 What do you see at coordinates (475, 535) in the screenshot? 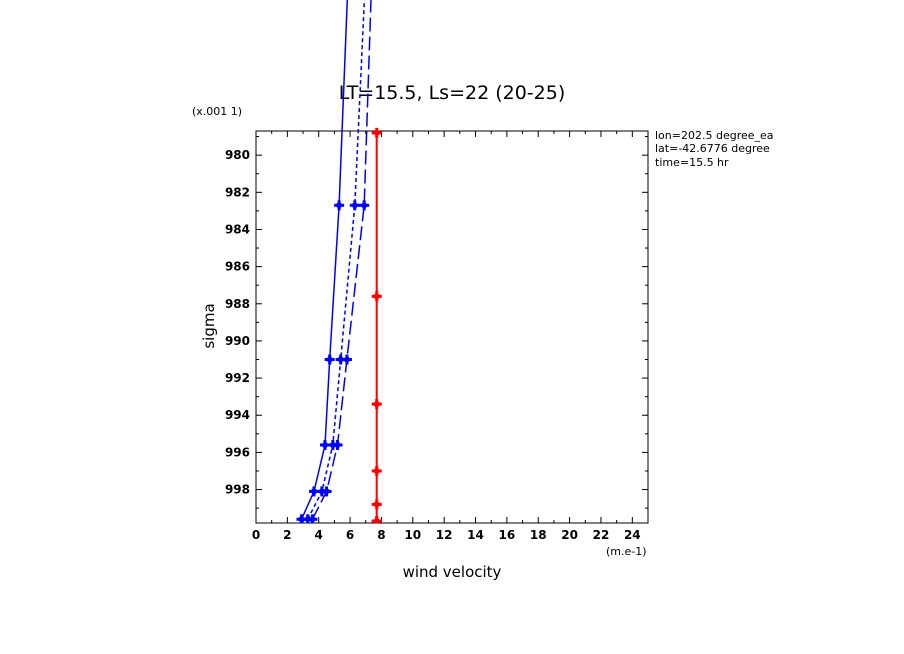
I see `x-tick-label: 14` at bounding box center [475, 535].